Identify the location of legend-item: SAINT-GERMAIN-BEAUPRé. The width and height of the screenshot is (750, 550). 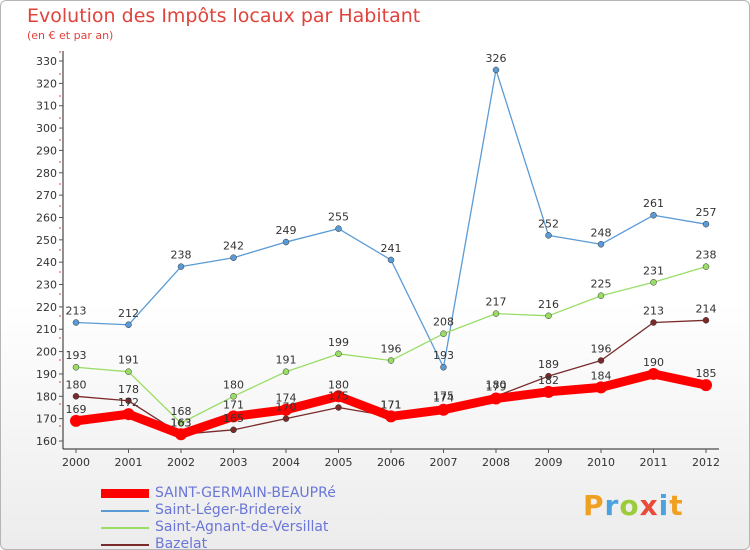
(218, 493).